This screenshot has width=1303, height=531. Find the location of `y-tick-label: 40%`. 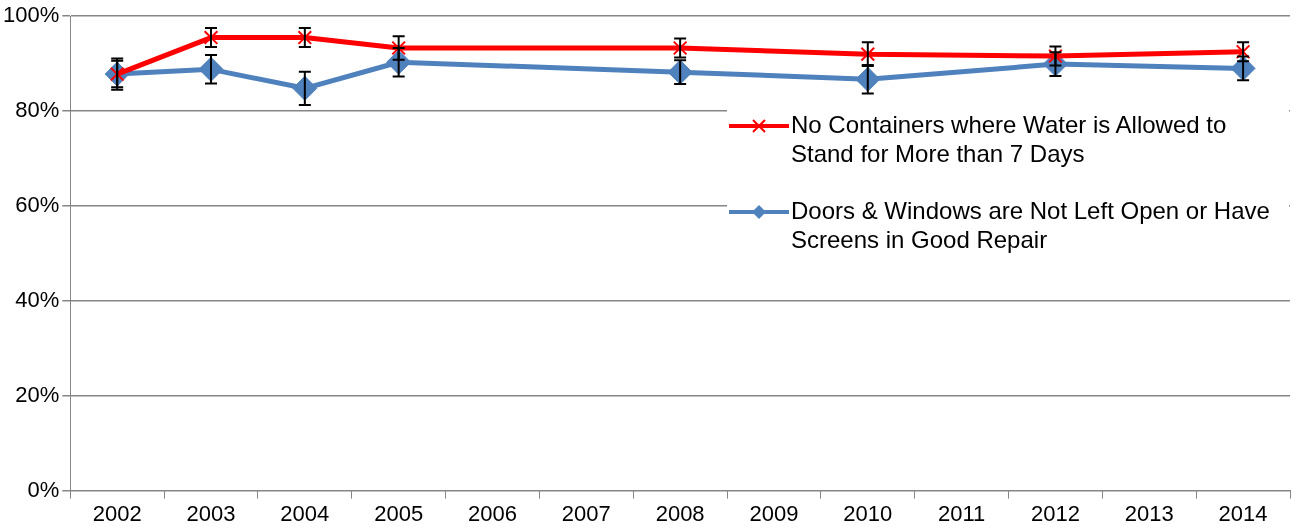

y-tick-label: 40% is located at coordinates (37, 299).